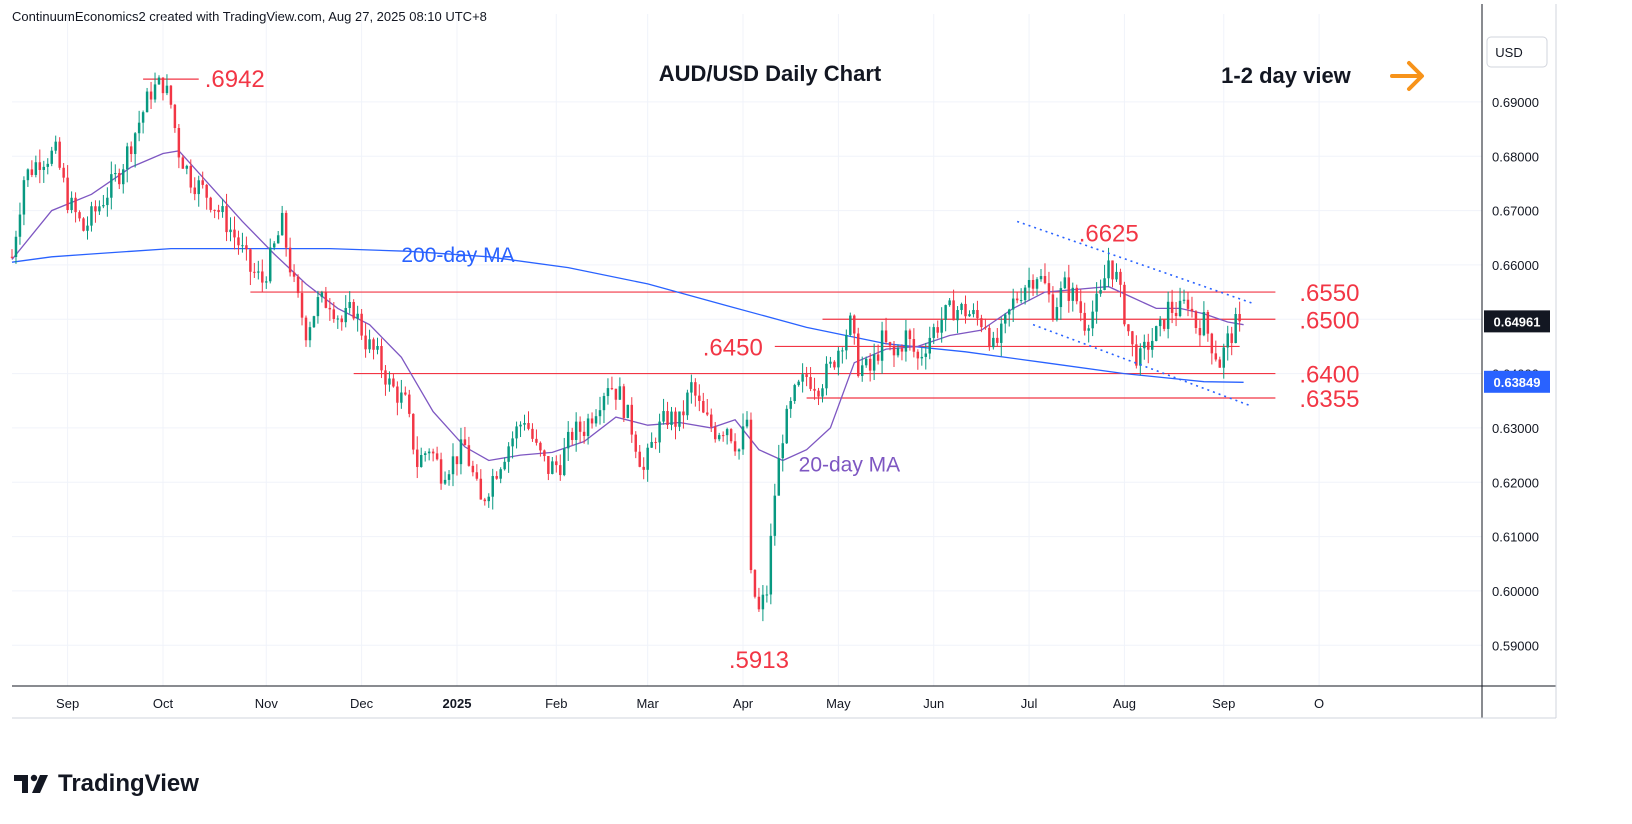 Image resolution: width=1632 pixels, height=824 pixels. I want to click on level-label: .6400, so click(1329, 375).